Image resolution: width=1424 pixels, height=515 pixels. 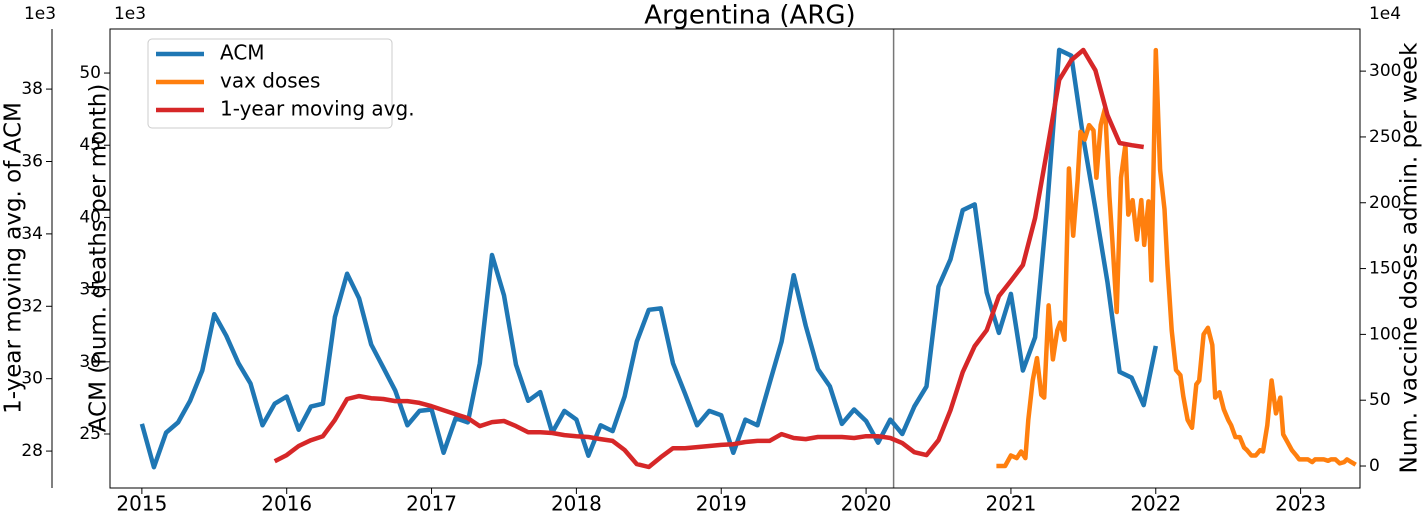 What do you see at coordinates (1385, 137) in the screenshot?
I see `y2-tick-label: 250` at bounding box center [1385, 137].